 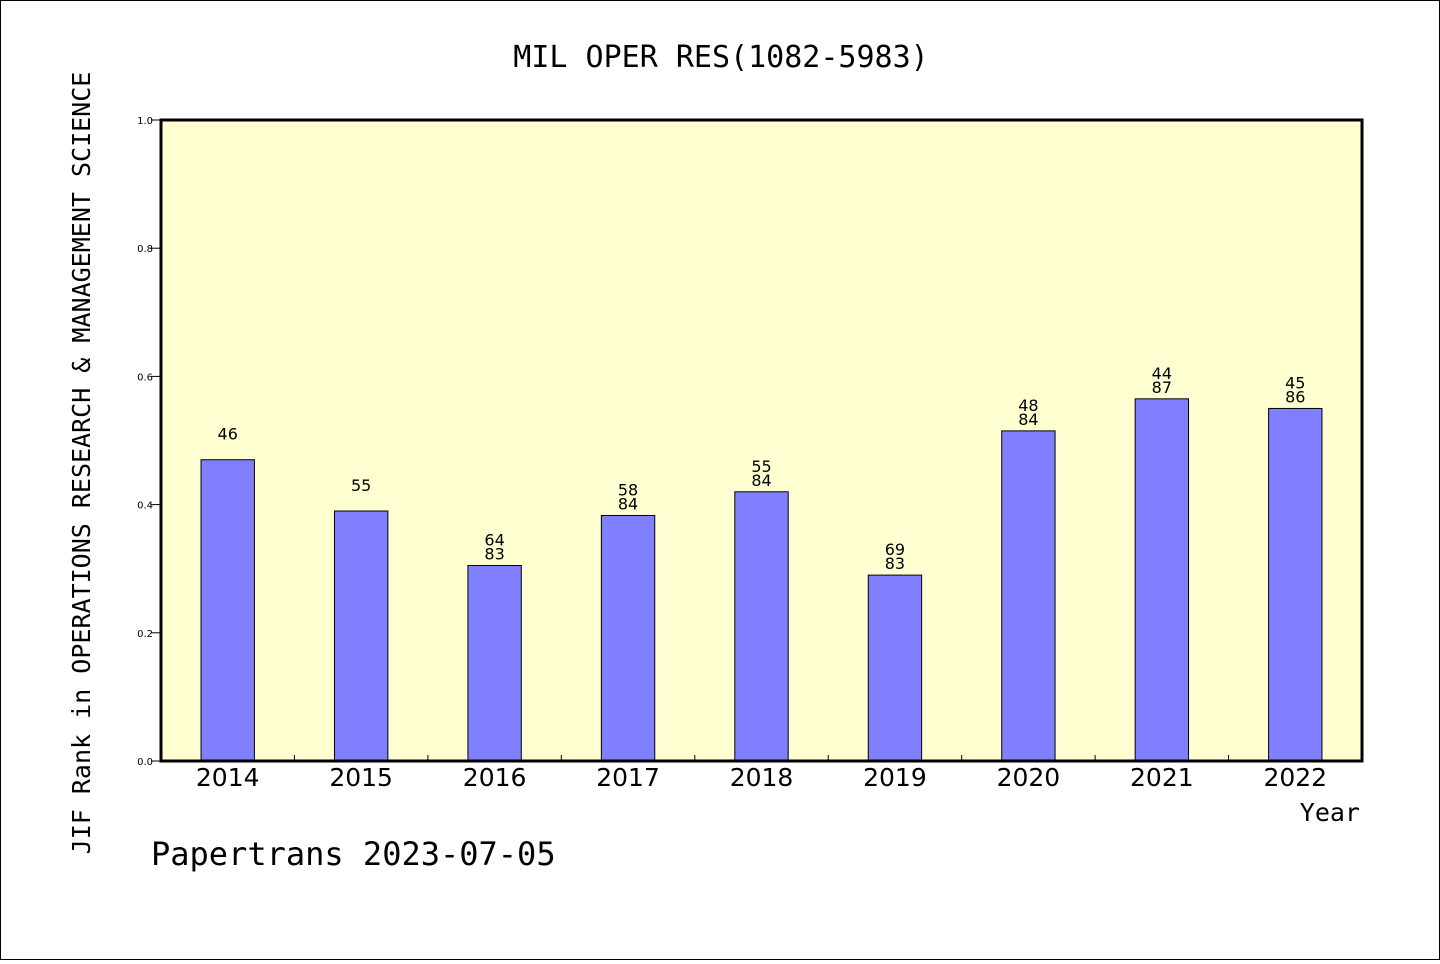 What do you see at coordinates (628, 777) in the screenshot?
I see `x-tick-label-2017: 2017` at bounding box center [628, 777].